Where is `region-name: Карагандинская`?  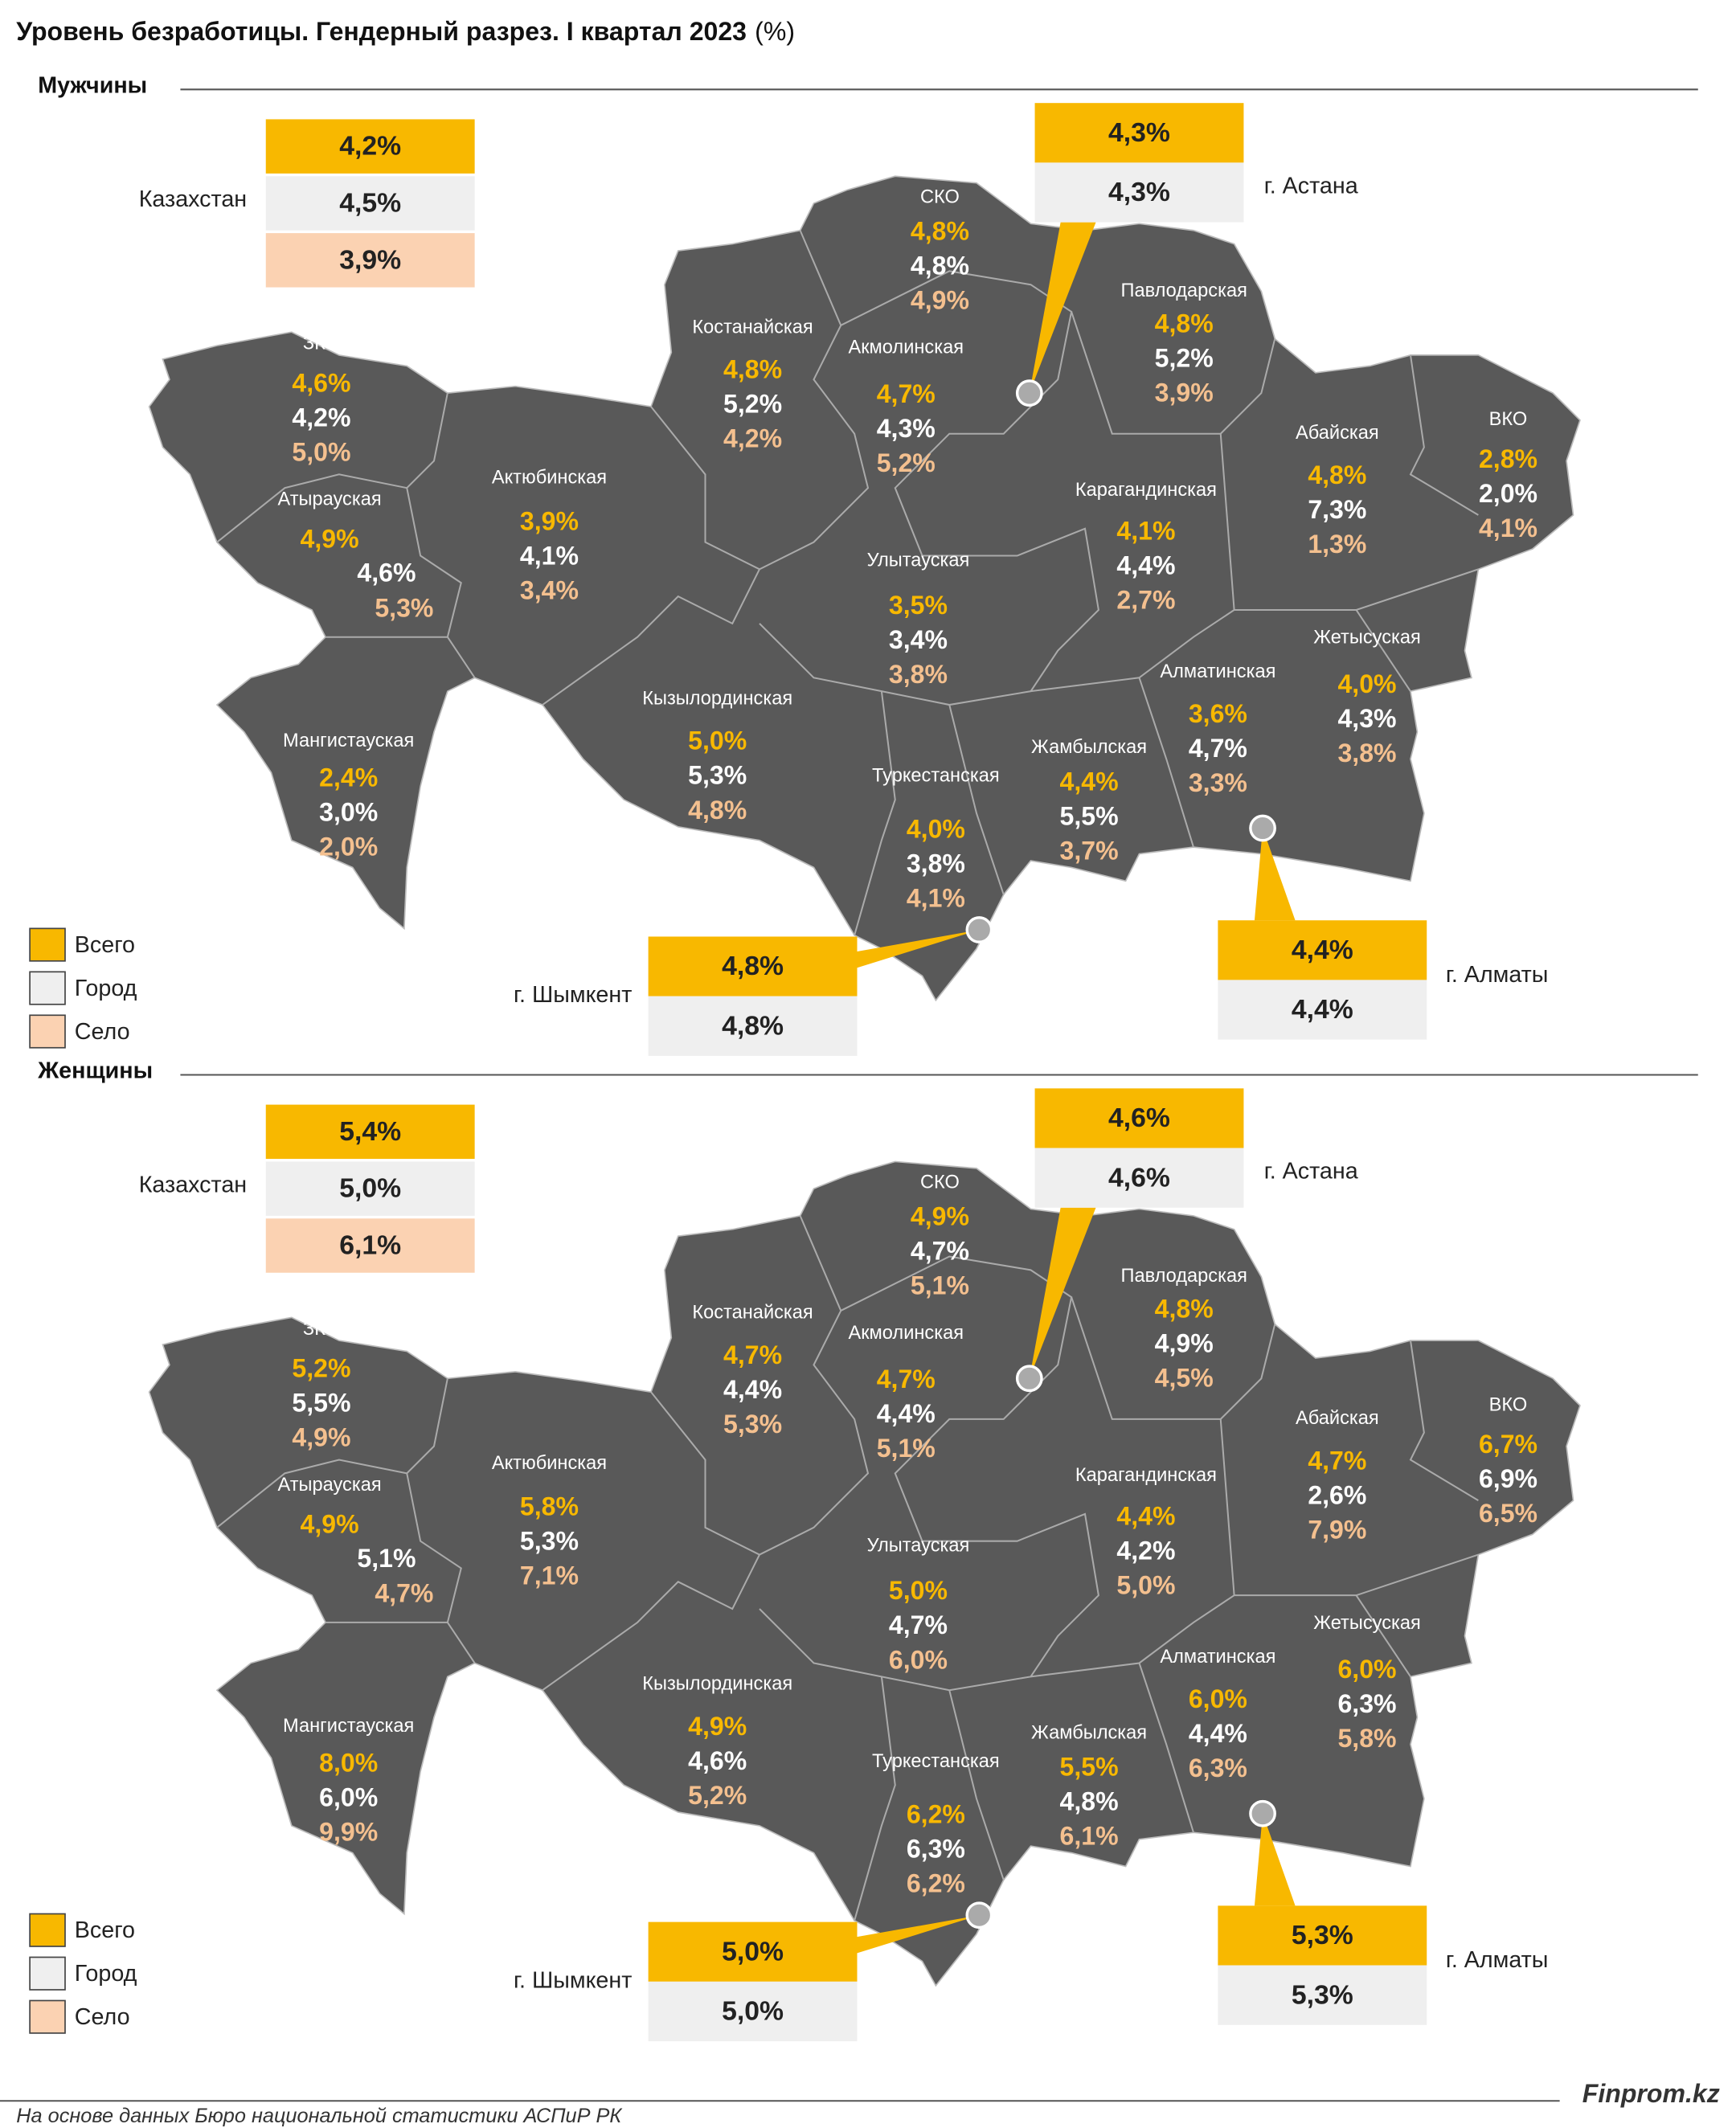 region-name: Карагандинская is located at coordinates (1146, 490).